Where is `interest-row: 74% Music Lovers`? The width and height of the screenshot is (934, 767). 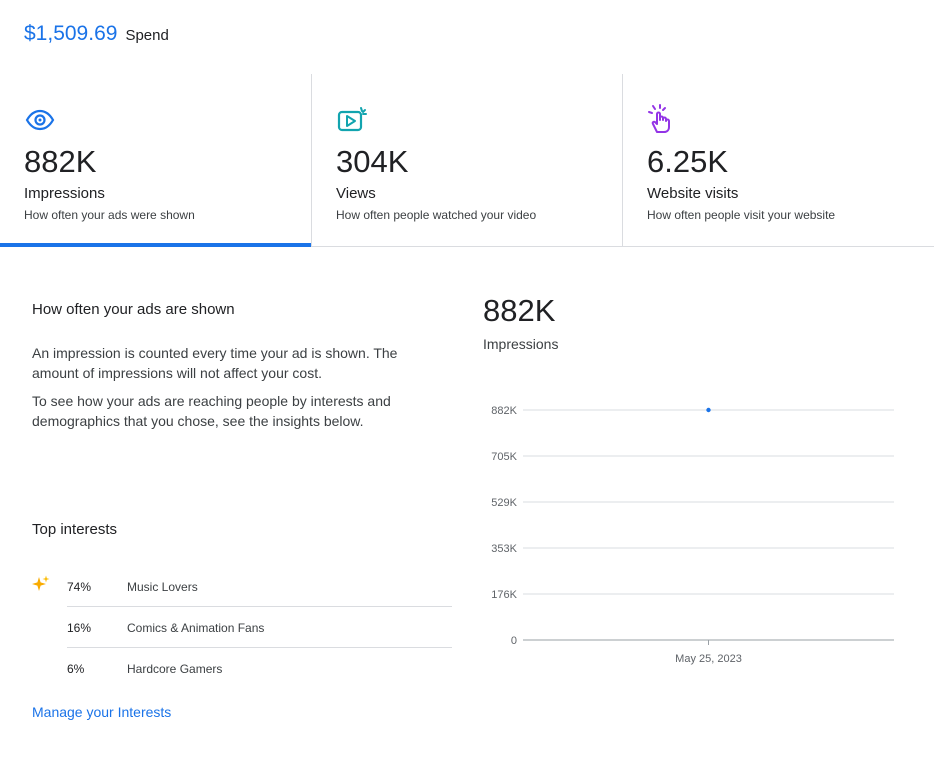 interest-row: 74% Music Lovers is located at coordinates (242, 586).